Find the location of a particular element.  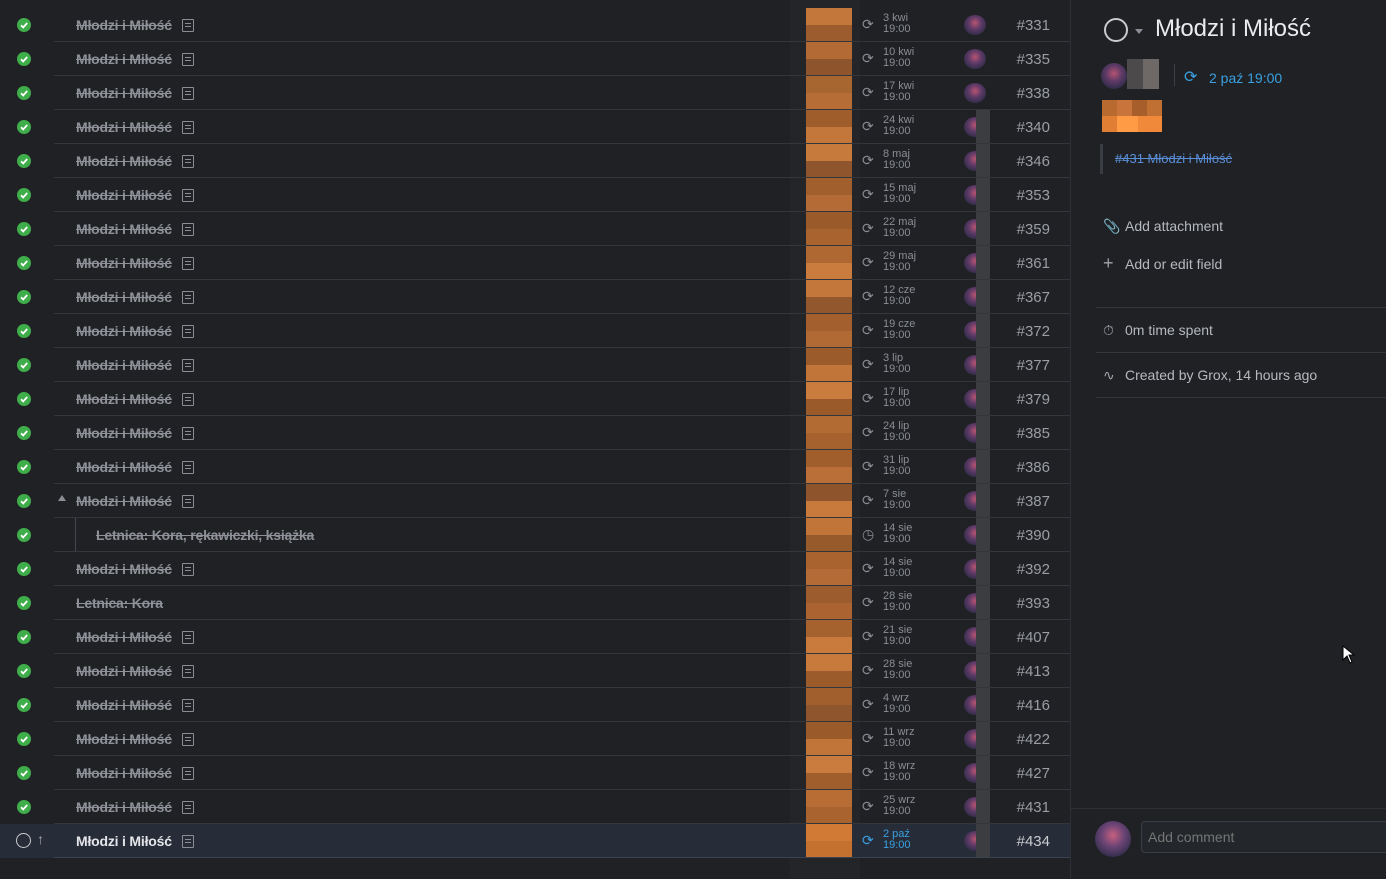

schedule-date: 2 paź 19:00 is located at coordinates (1246, 78).